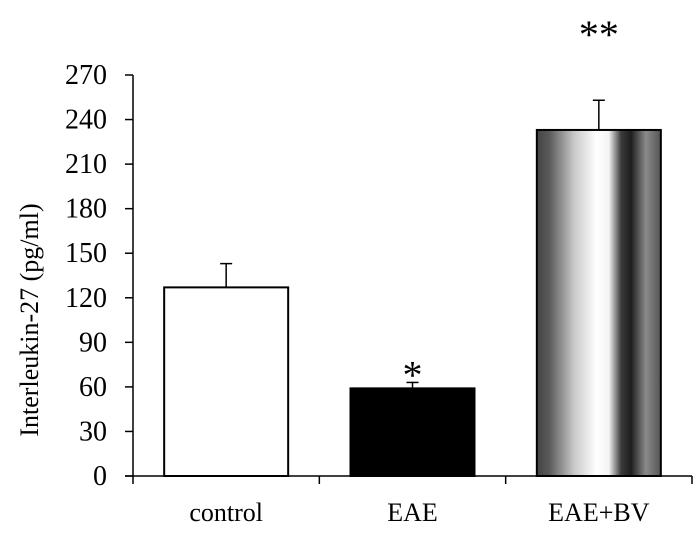 The image size is (699, 533). I want to click on bar-eae-bv, so click(598, 303).